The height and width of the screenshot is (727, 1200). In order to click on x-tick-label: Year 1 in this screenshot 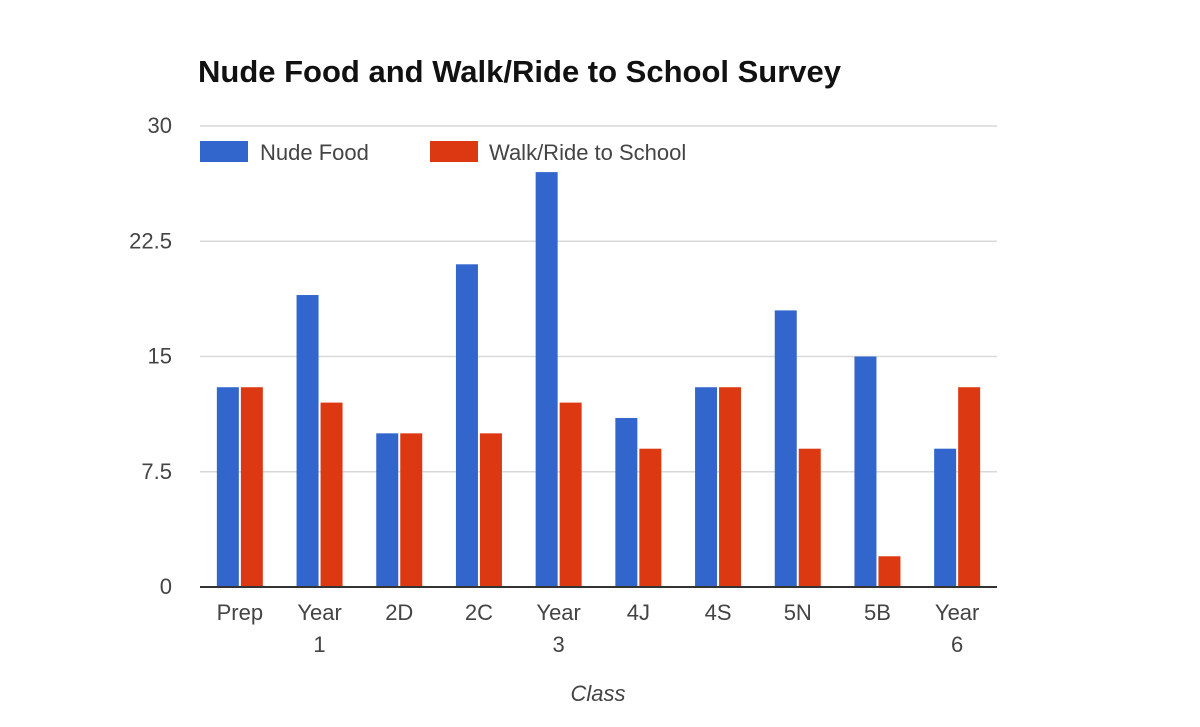, I will do `click(319, 628)`.